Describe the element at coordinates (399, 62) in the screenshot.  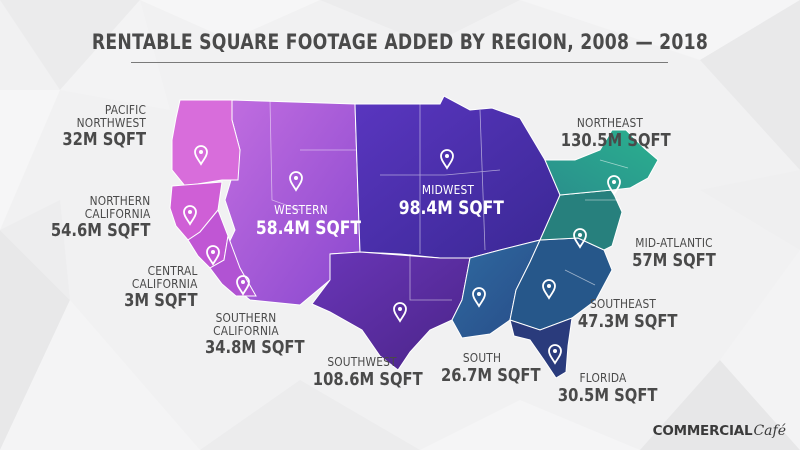
I see `title-underline` at that location.